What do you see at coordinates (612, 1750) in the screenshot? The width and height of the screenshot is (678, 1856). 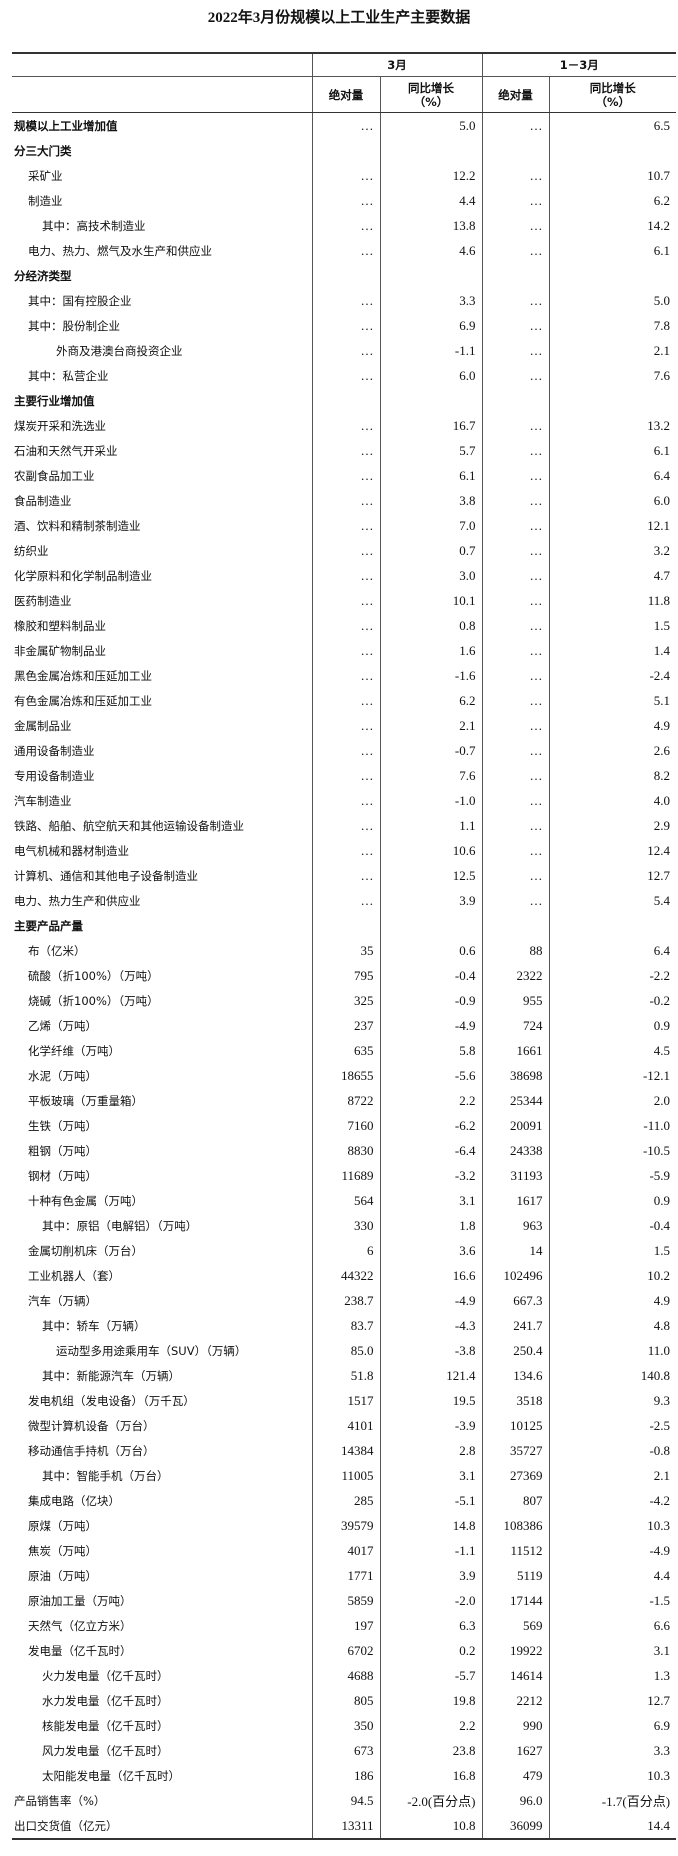 I see `value-cell: 3.3` at bounding box center [612, 1750].